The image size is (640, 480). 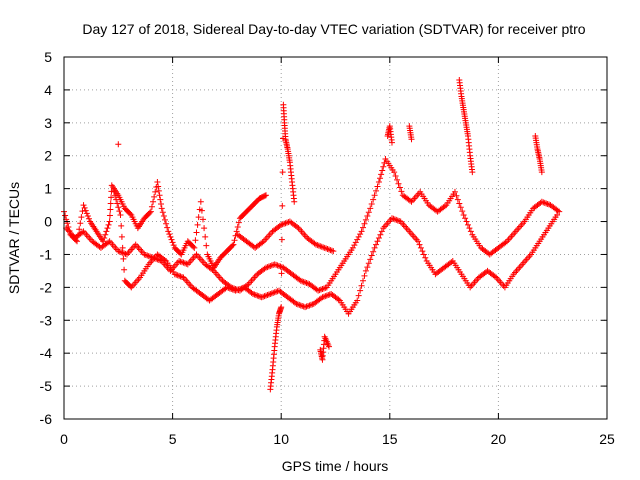 I want to click on x-tick-label: 0, so click(x=64, y=439).